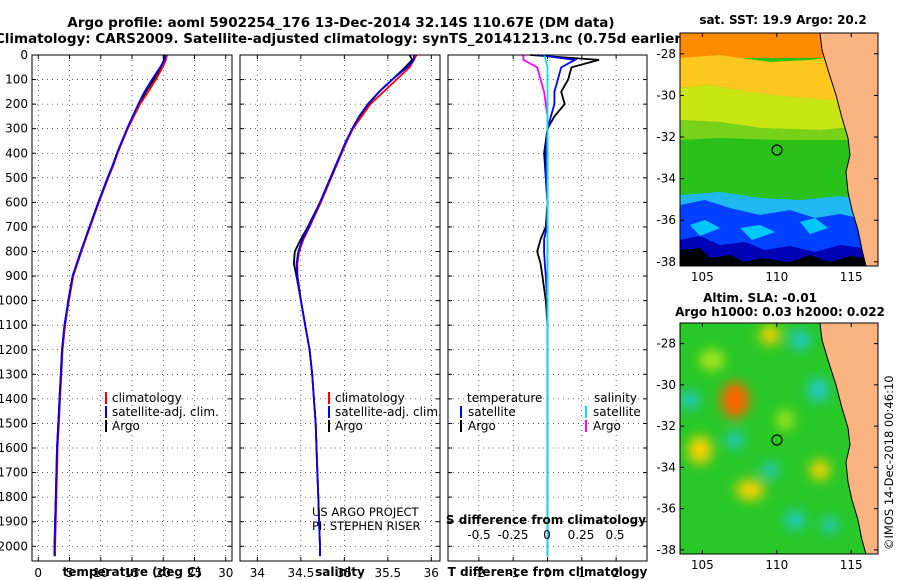 The width and height of the screenshot is (900, 580). I want to click on sal-xtick-label: 35, so click(344, 573).